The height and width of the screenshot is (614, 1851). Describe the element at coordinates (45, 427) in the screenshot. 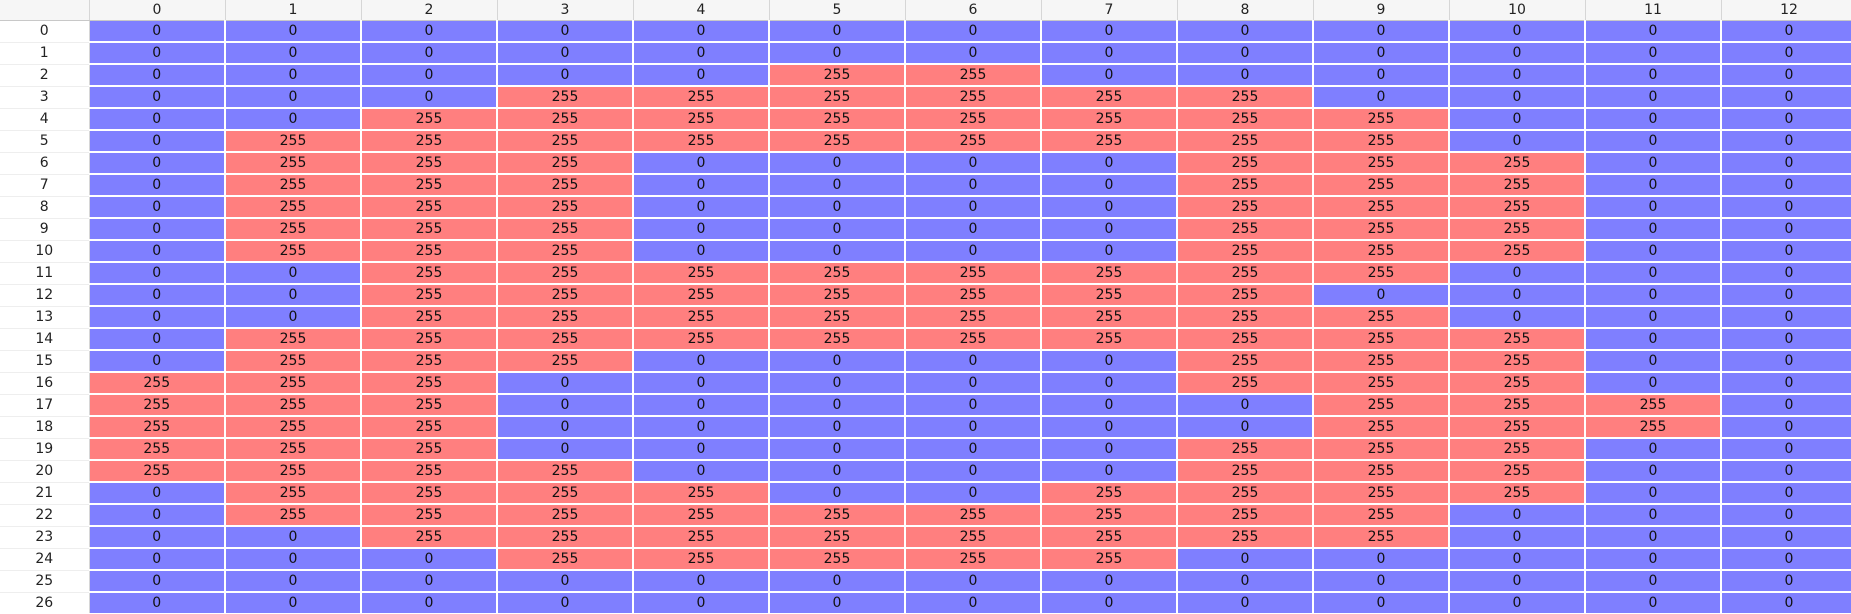

I see `row-header-18: 18` at that location.